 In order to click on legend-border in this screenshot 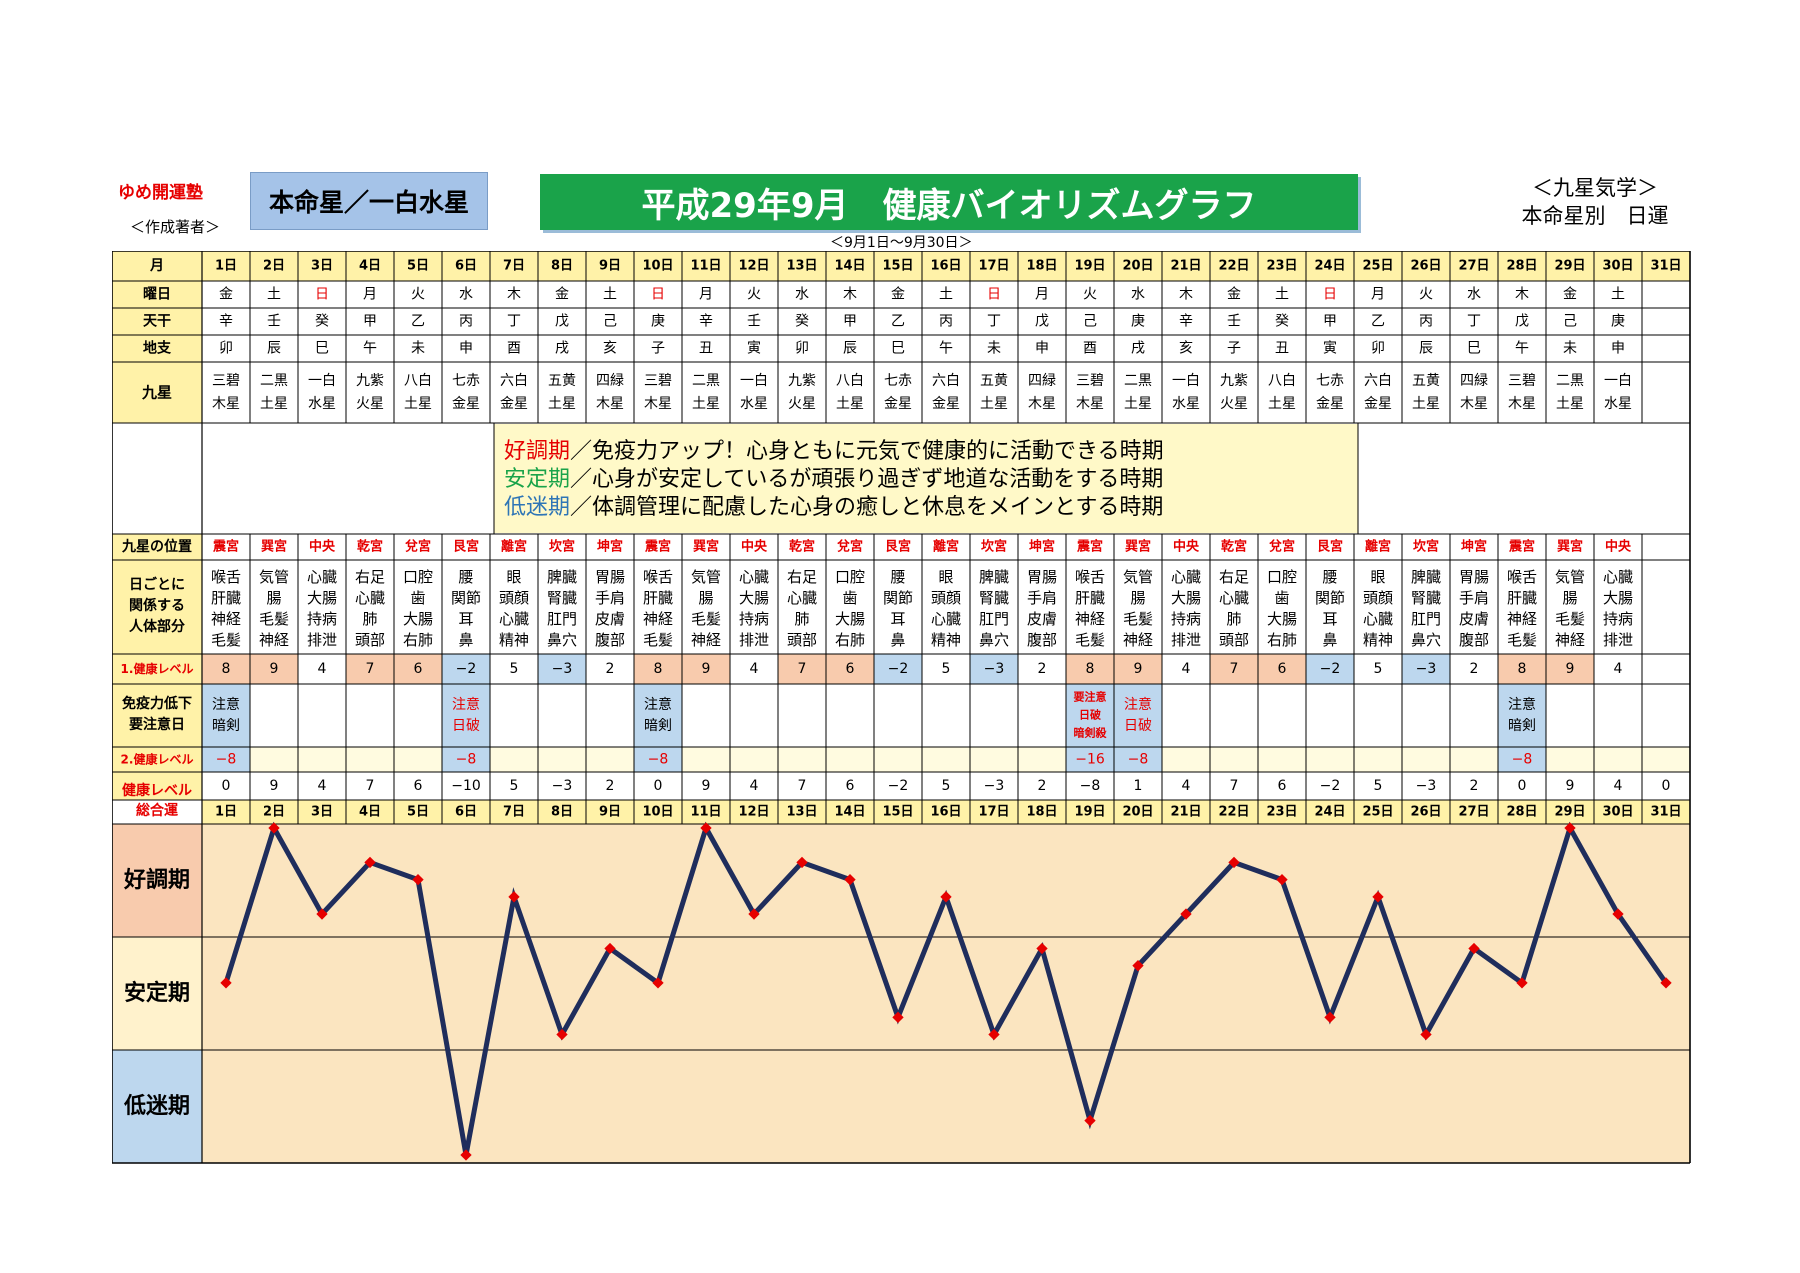, I will do `click(926, 478)`.